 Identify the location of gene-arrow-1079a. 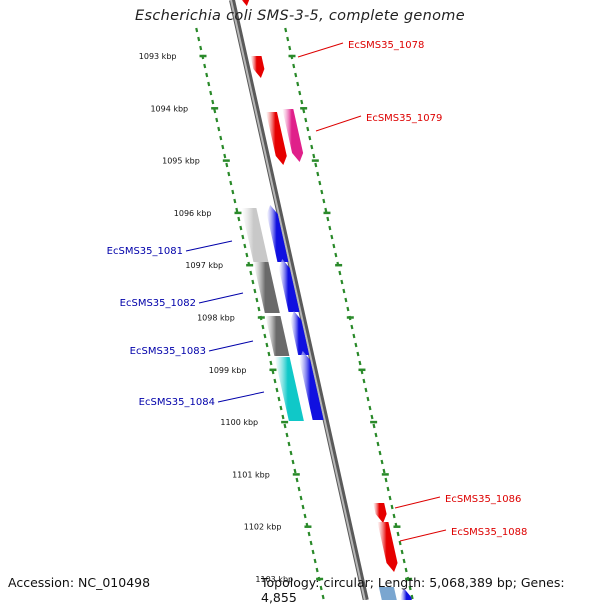
(276, 138).